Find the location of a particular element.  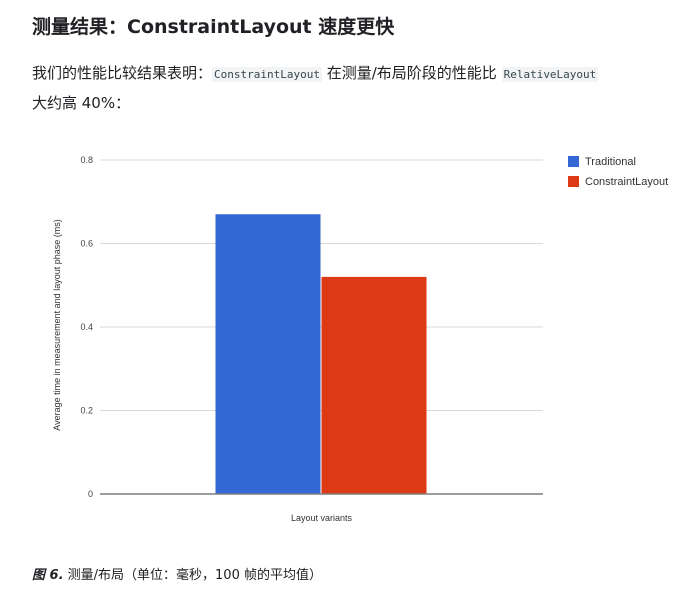

section-heading: 测量结果：ConstraintLayout 速度更快 is located at coordinates (213, 27).